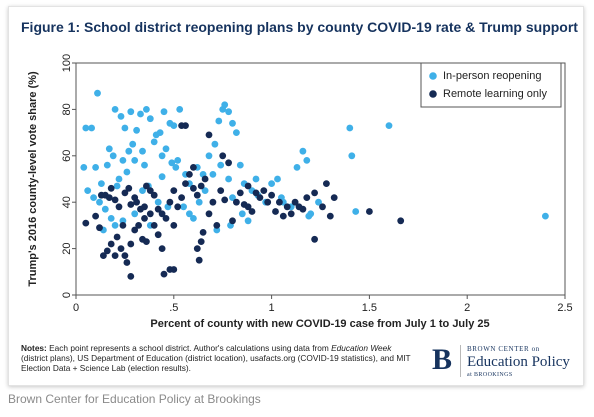  What do you see at coordinates (495, 94) in the screenshot?
I see `legend-label: Remote learning only` at bounding box center [495, 94].